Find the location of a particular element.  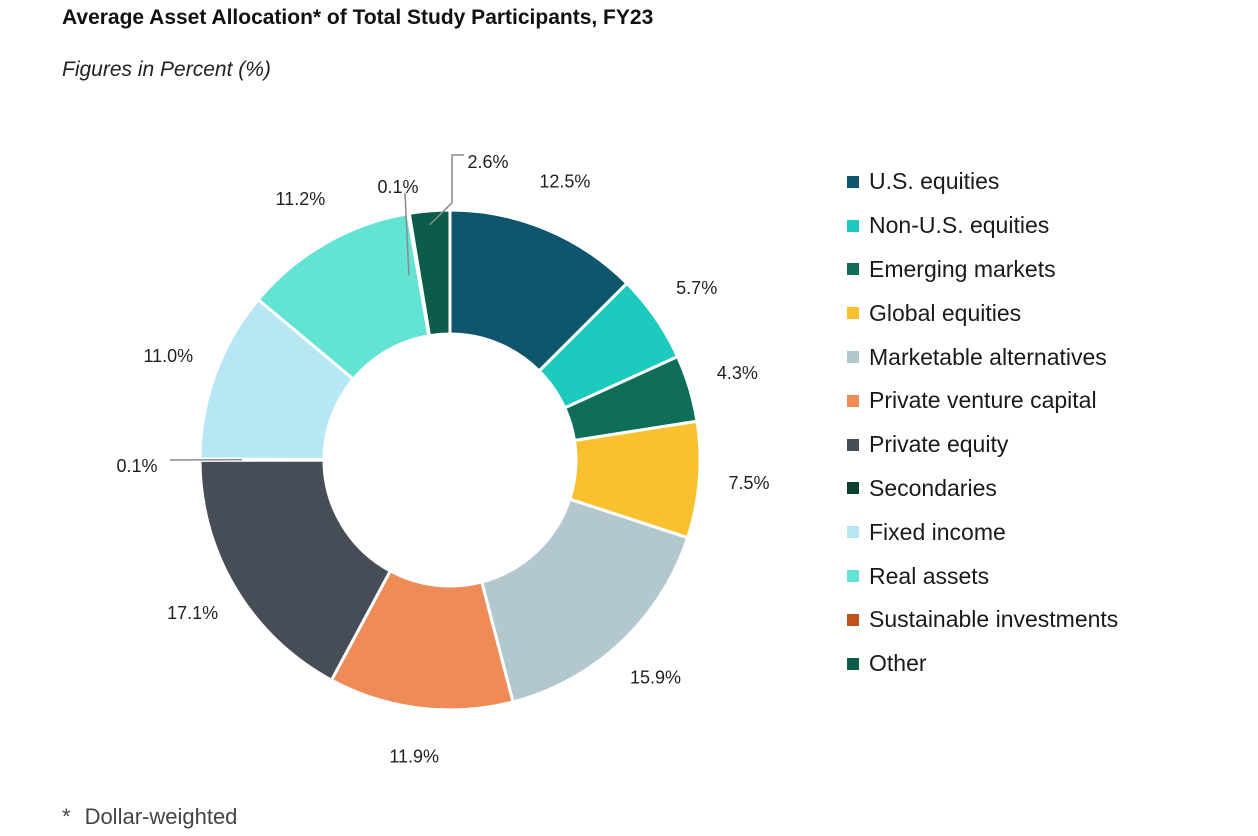

data-label-fixed-income: 11.0% is located at coordinates (168, 356).